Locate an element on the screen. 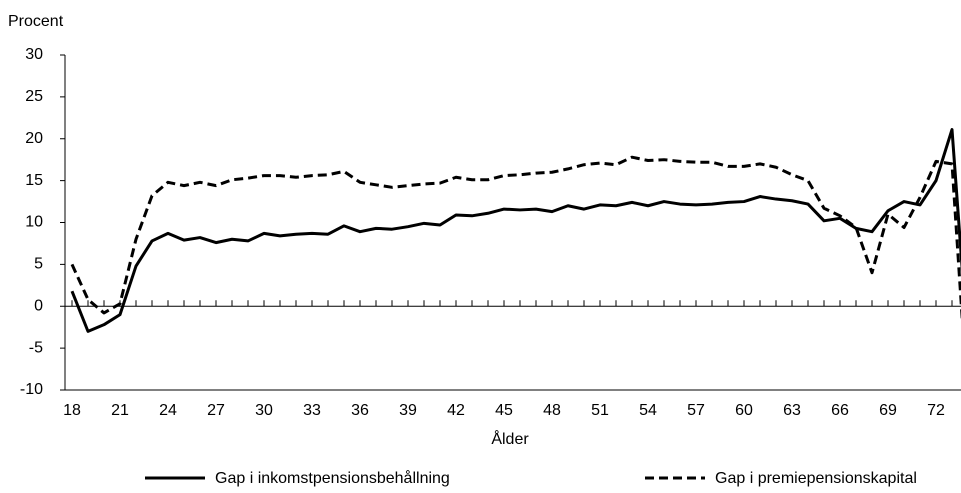 The image size is (961, 493). legend-label: Gap i premiepensionskapital is located at coordinates (816, 478).